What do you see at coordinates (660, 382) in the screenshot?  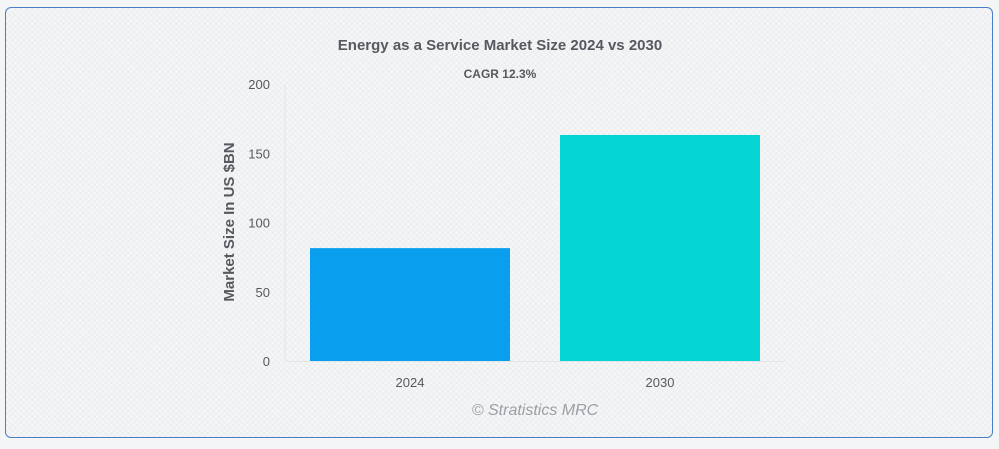 I see `x-tick-label: 2030` at bounding box center [660, 382].